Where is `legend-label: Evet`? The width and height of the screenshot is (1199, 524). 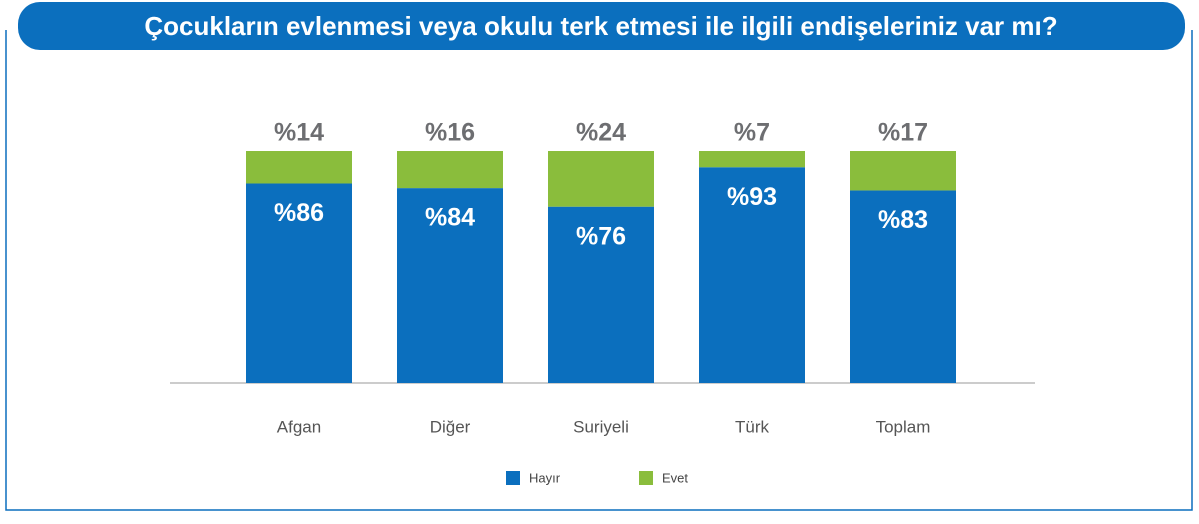 legend-label: Evet is located at coordinates (675, 477).